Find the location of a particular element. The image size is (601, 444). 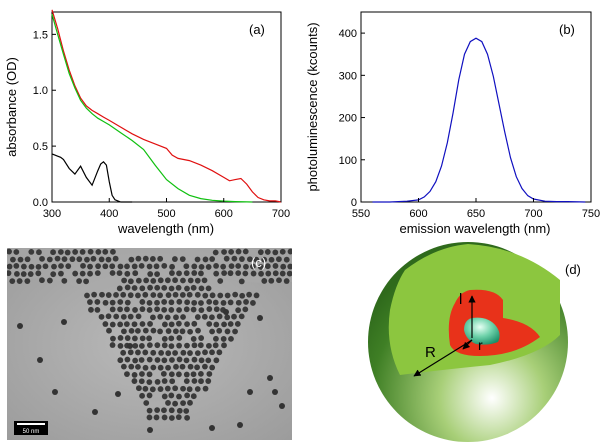

panel-a-label: (a) is located at coordinates (257, 29).